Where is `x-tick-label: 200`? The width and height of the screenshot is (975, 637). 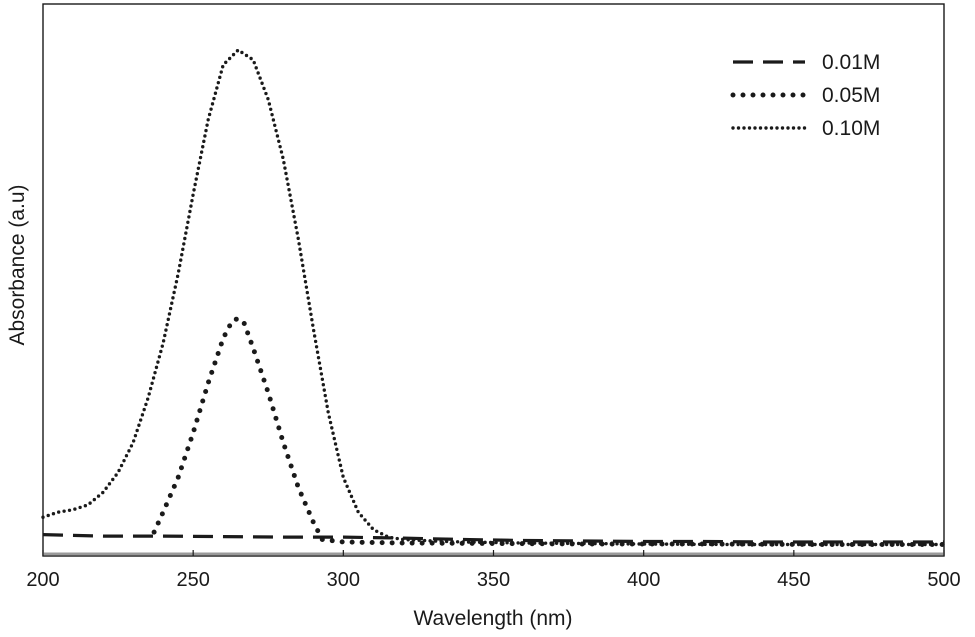 x-tick-label: 200 is located at coordinates (42, 580).